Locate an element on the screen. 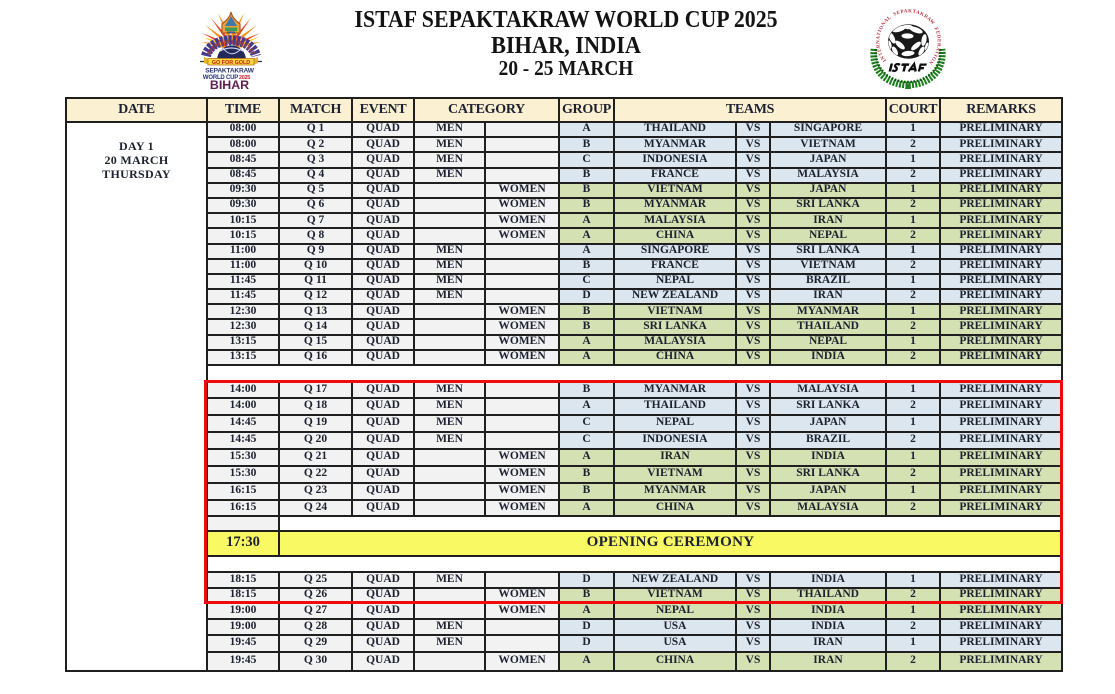  svg-text: 2025 is located at coordinates (244, 78).